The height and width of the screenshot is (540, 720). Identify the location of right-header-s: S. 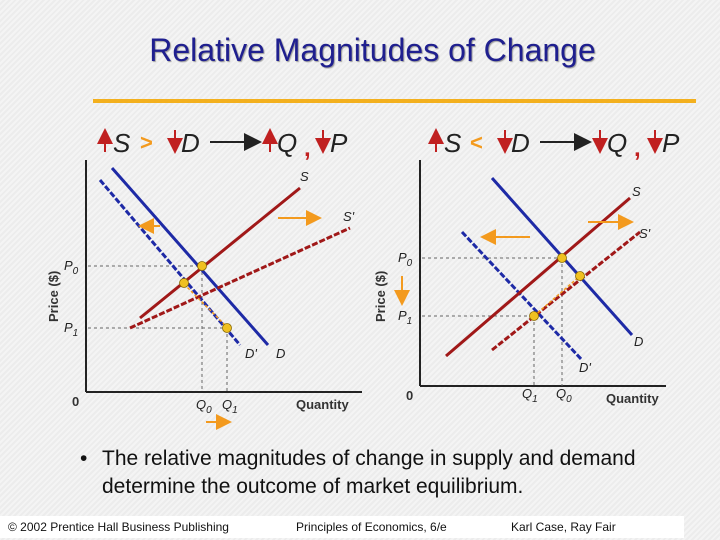
(453, 143).